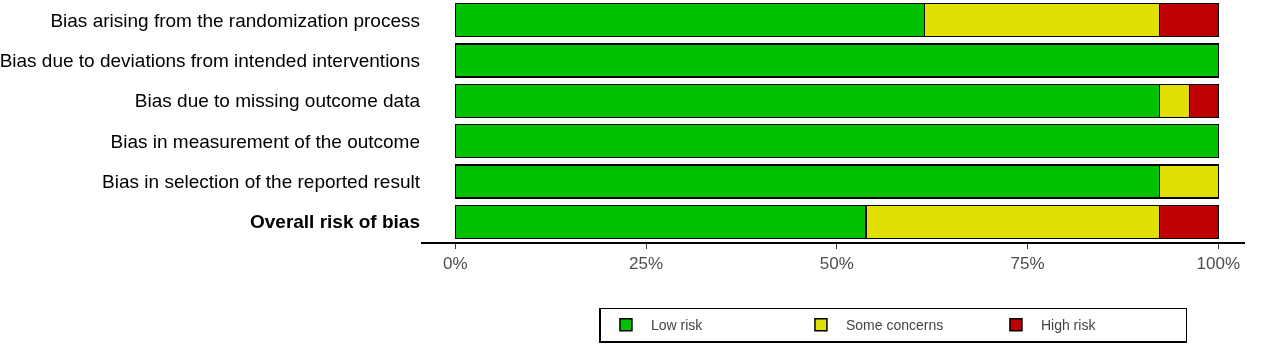 The image size is (1280, 362). I want to click on legend-label: High risk, so click(1068, 325).